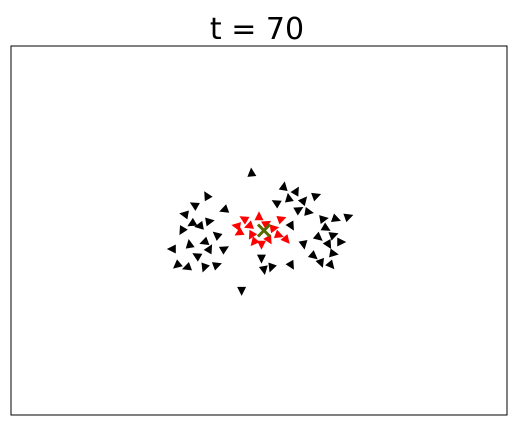  I want to click on agent-series, so click(260, 231).